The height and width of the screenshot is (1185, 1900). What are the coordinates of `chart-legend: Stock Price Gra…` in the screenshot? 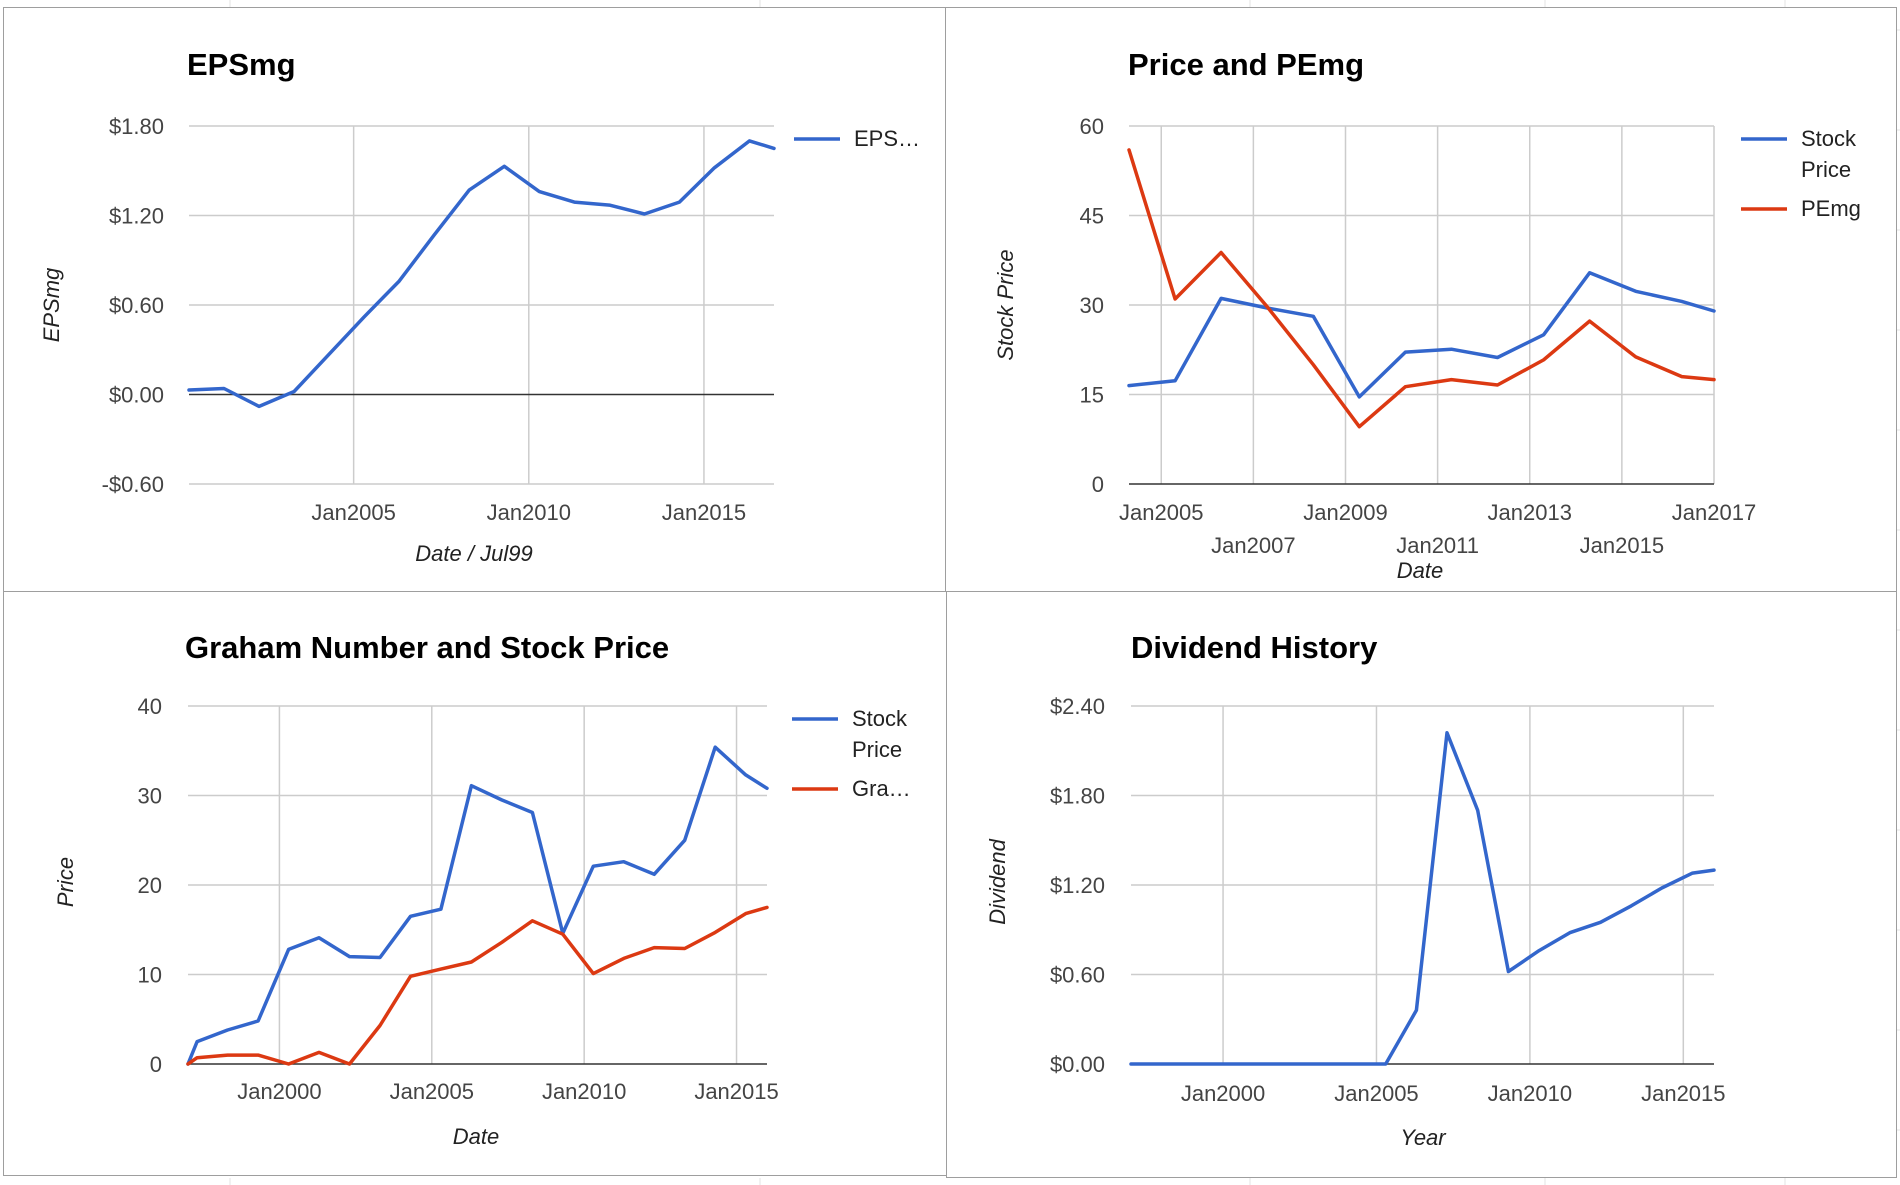 It's located at (851, 753).